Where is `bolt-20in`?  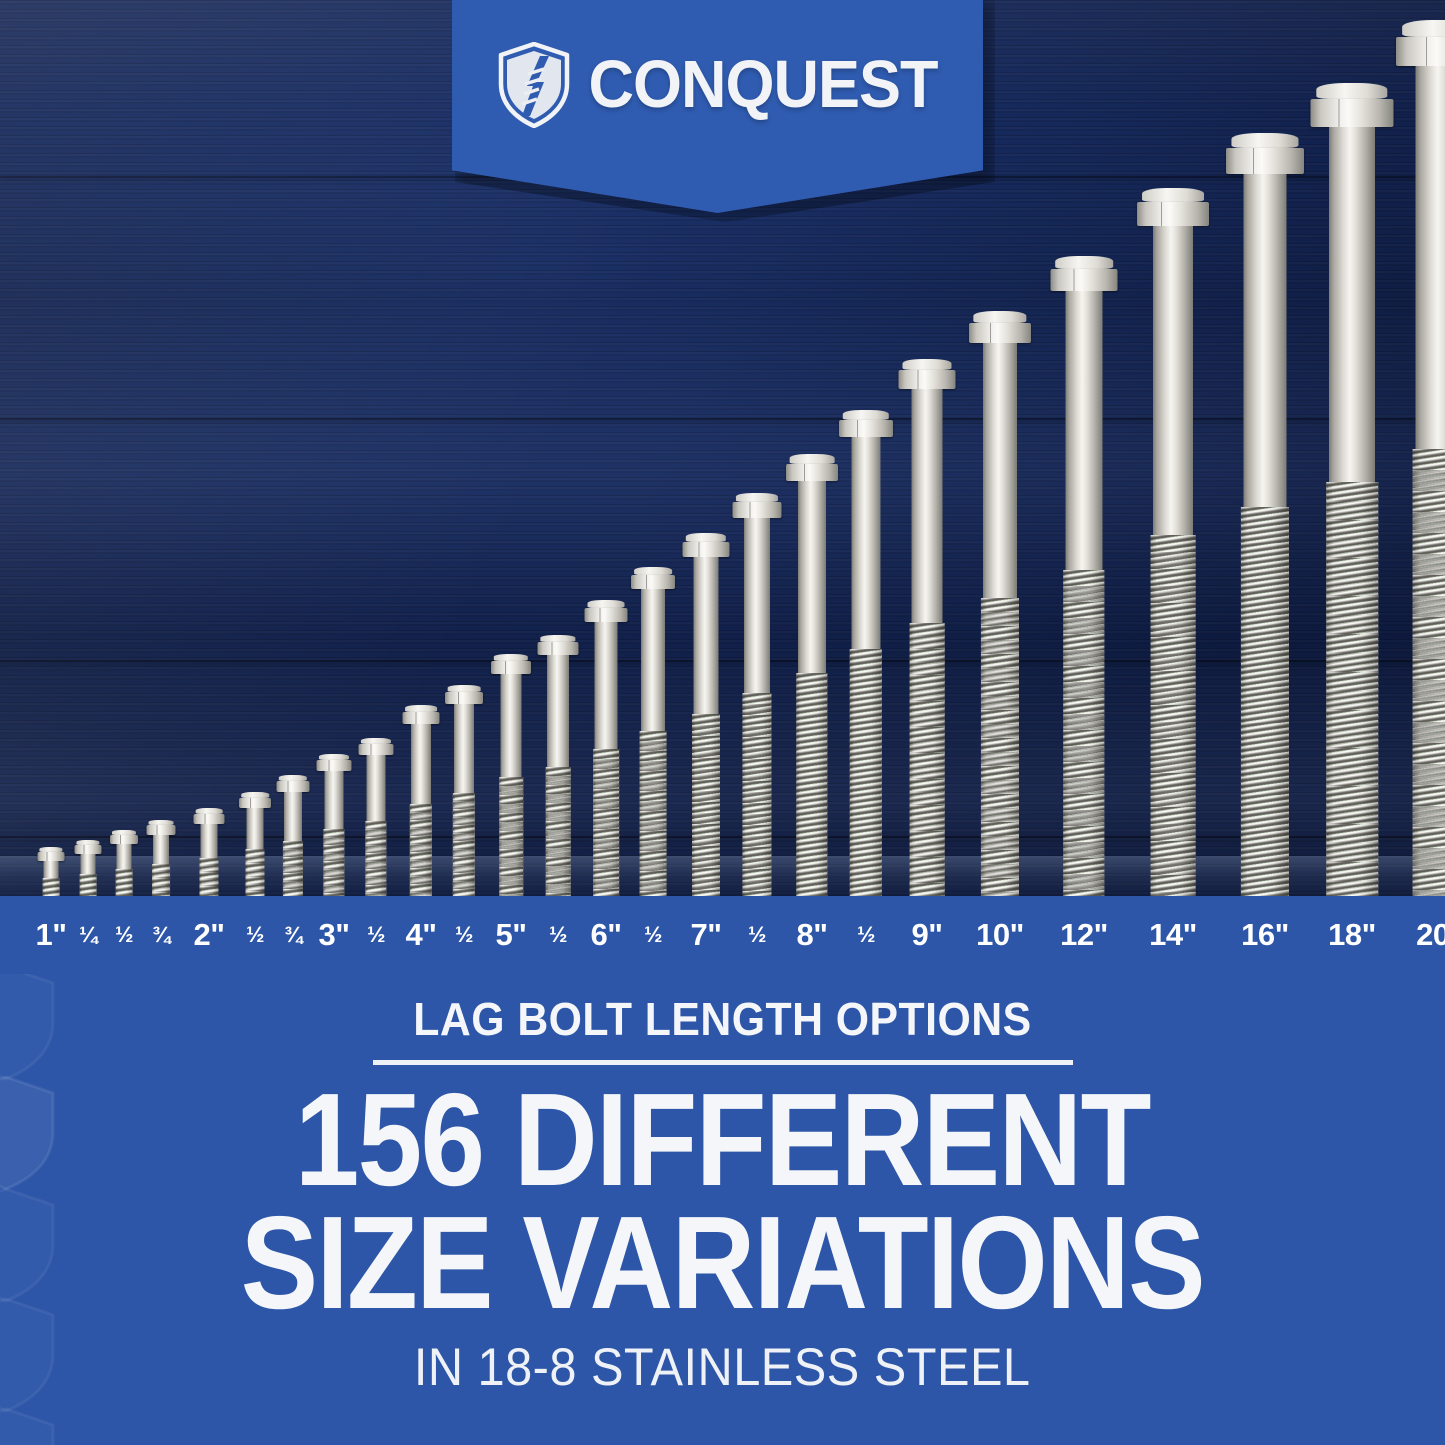
bolt-20in is located at coordinates (1420, 459).